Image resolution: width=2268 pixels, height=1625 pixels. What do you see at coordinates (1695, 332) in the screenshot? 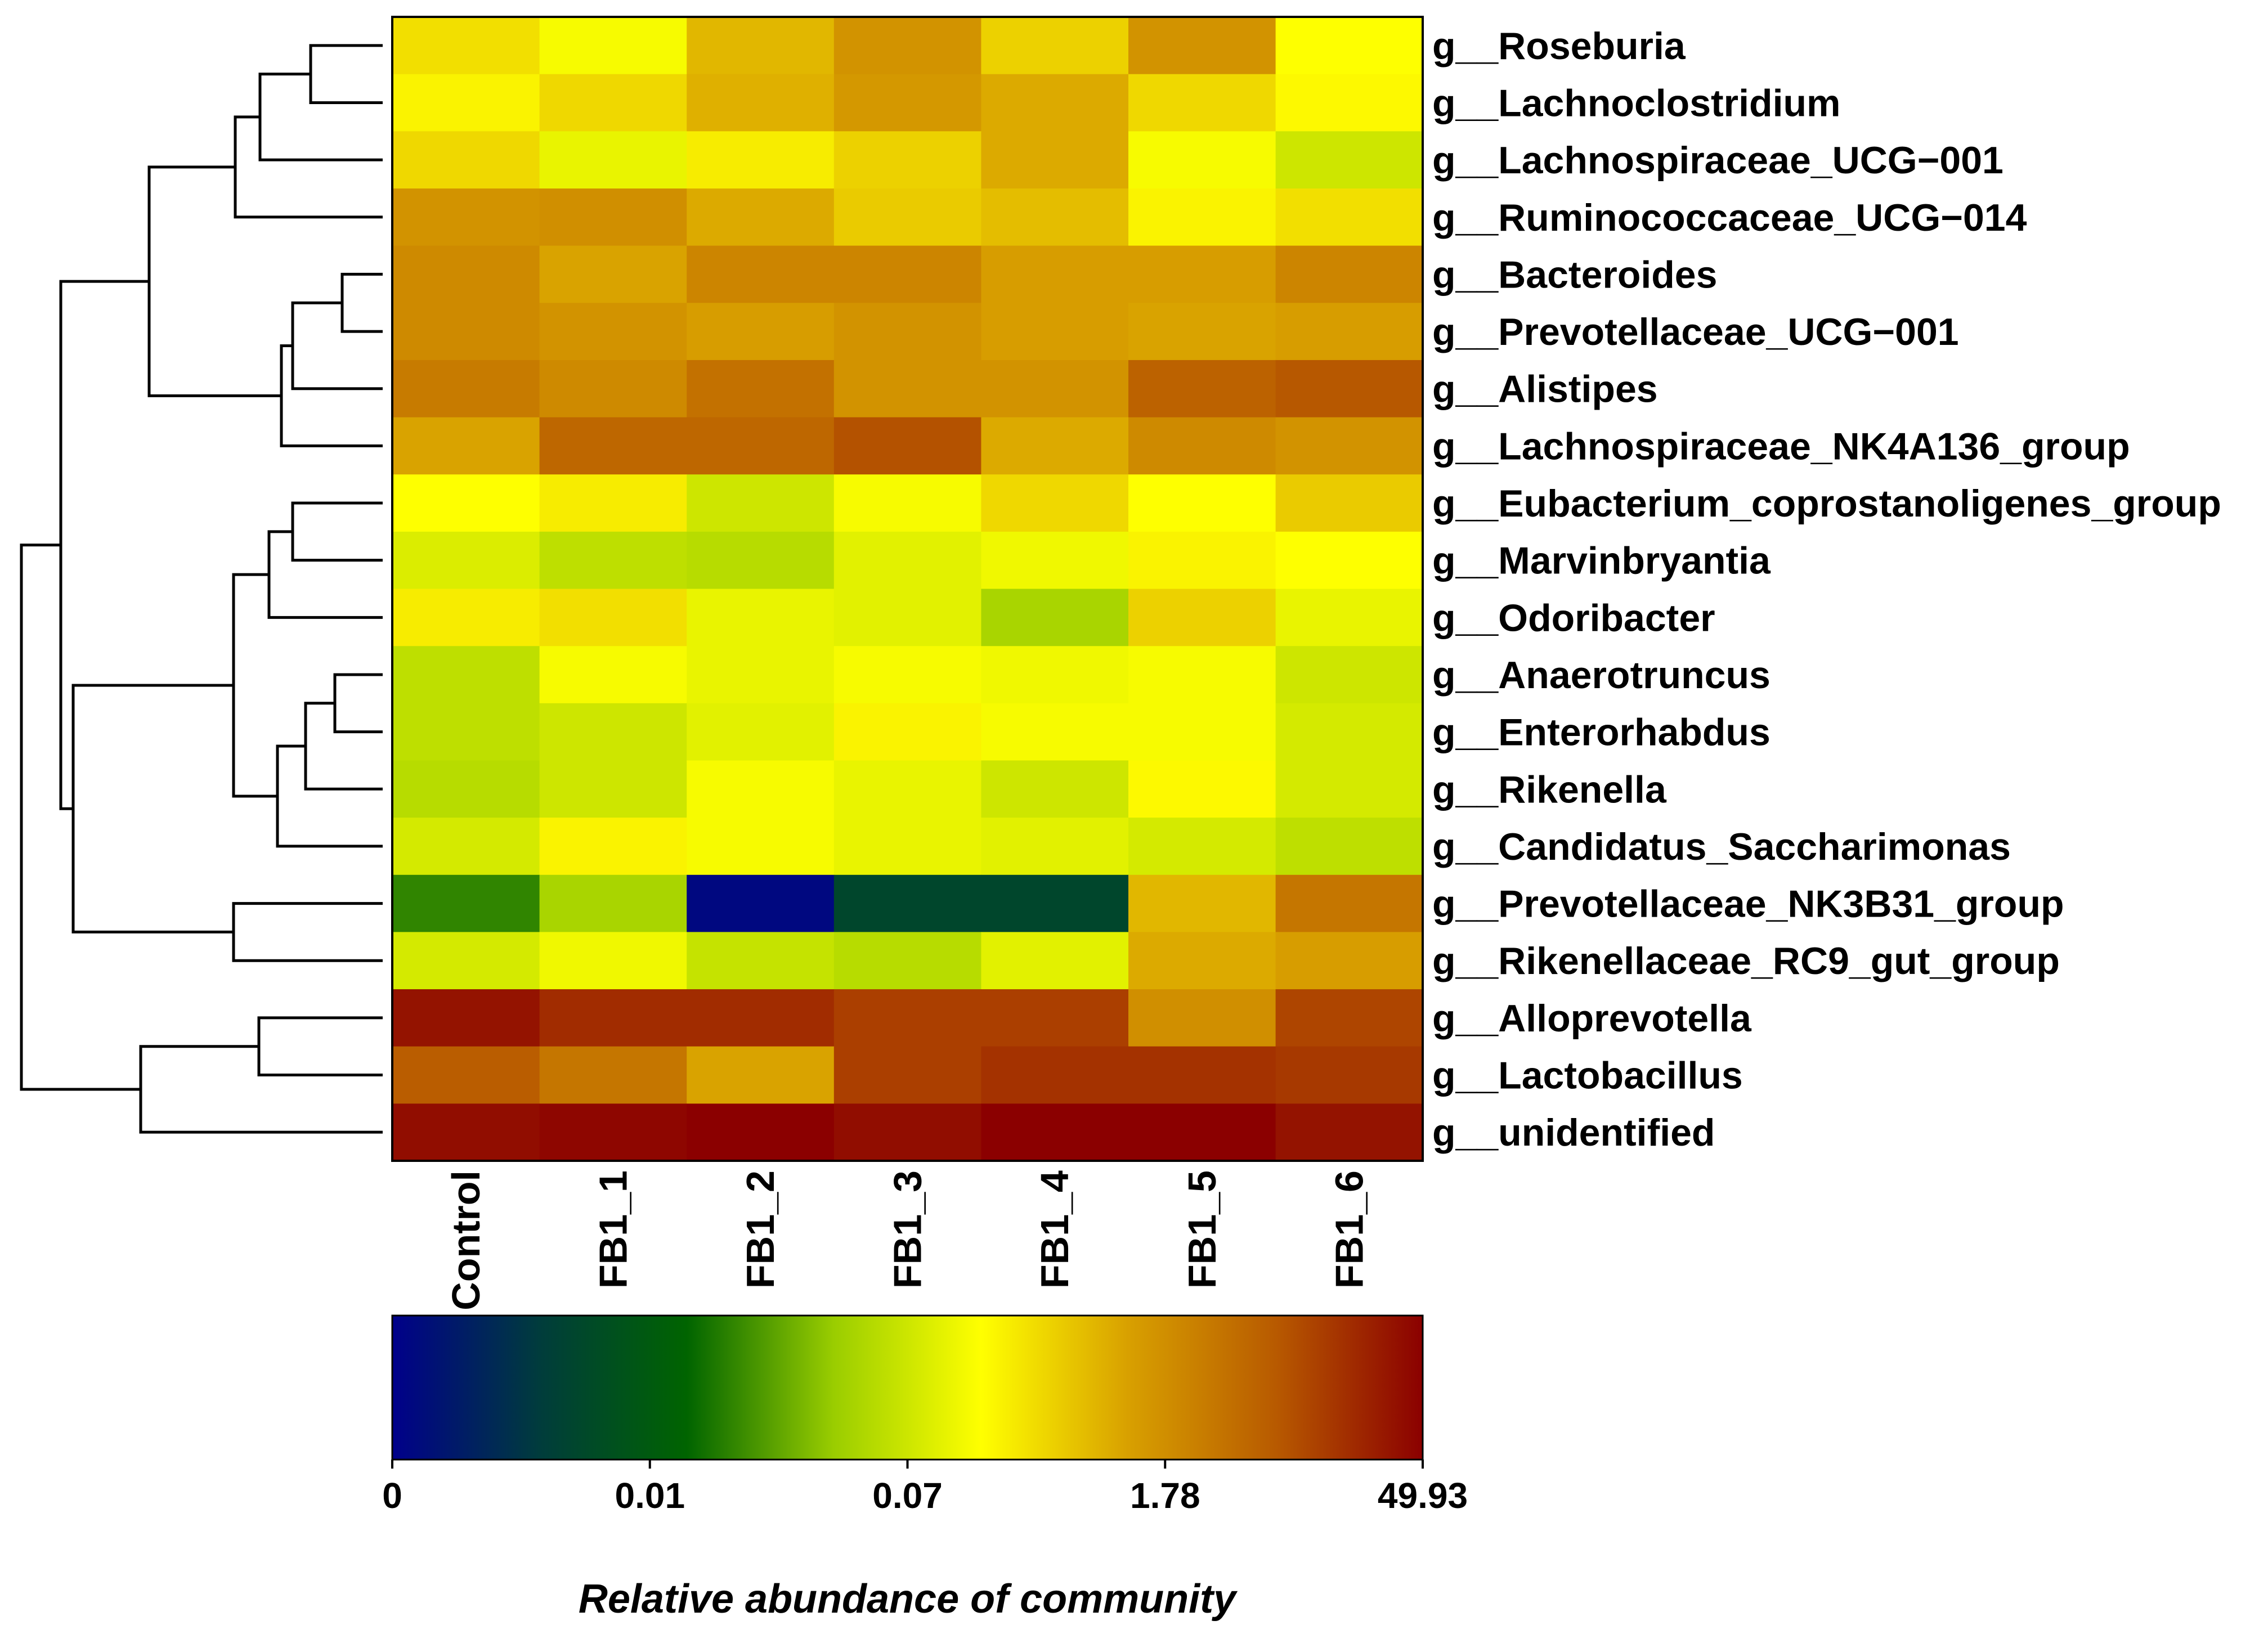
I see `row-label: g__Prevotellaceae_UCG−001` at bounding box center [1695, 332].